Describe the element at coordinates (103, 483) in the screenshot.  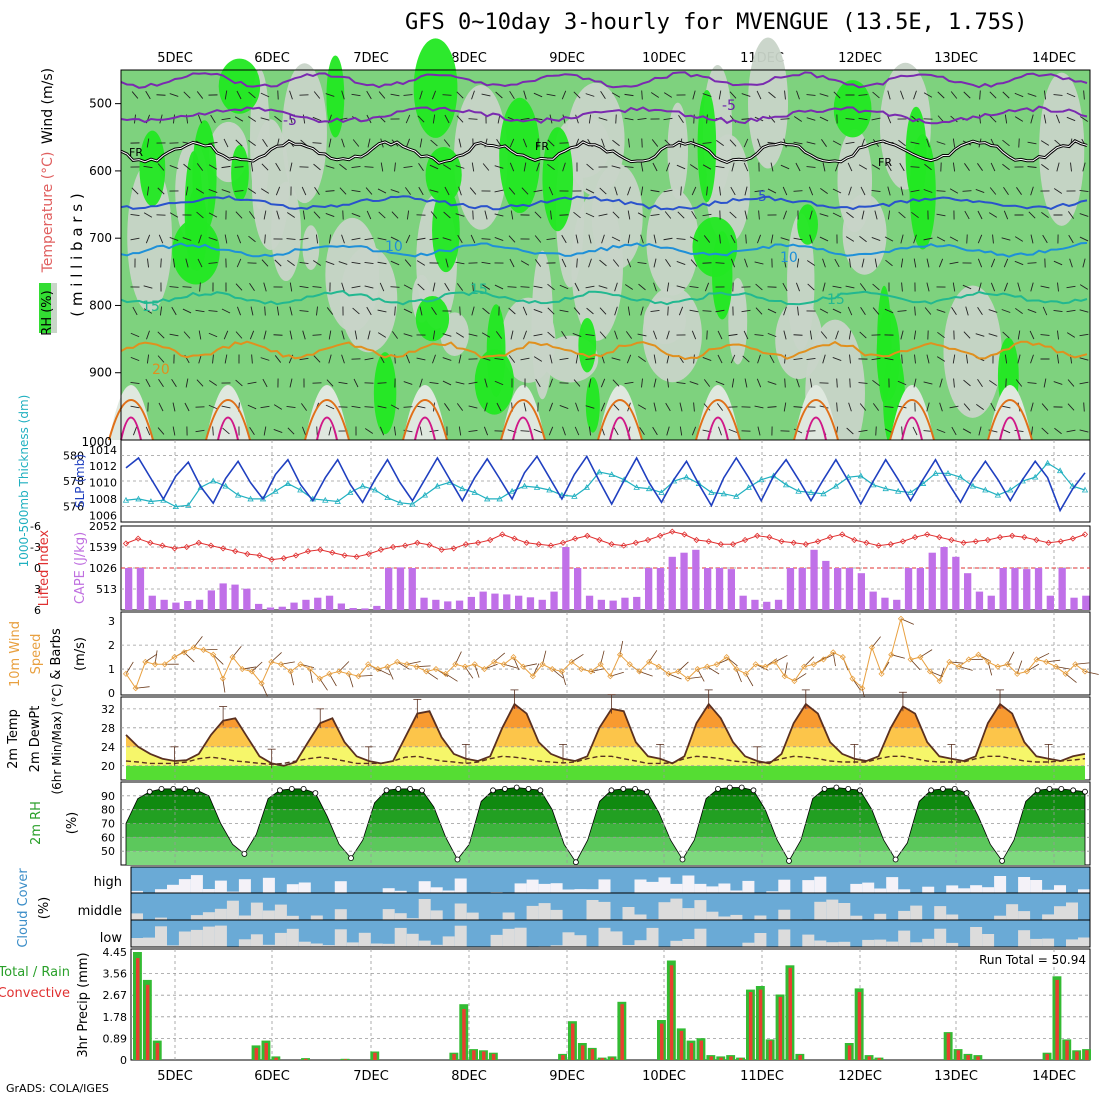
I see `slp-tick-label: 1010` at that location.